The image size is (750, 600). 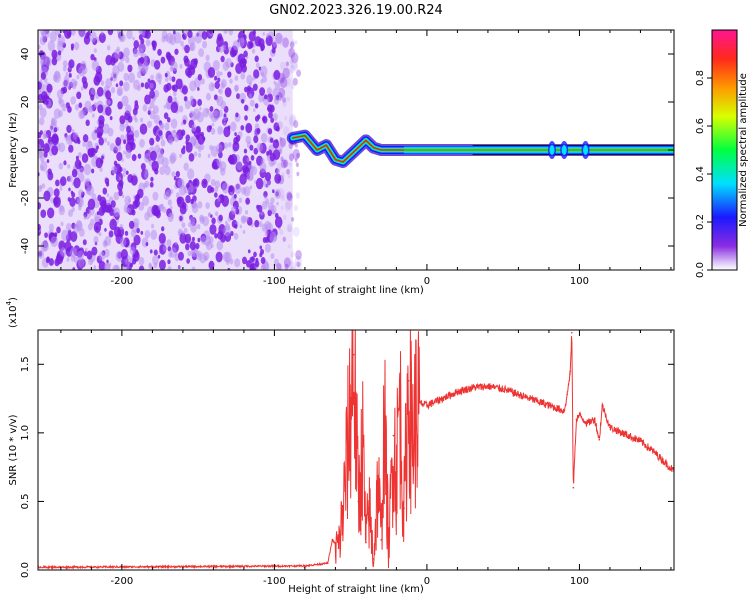 I want to click on snr-xtick-label: 0, so click(x=427, y=581).